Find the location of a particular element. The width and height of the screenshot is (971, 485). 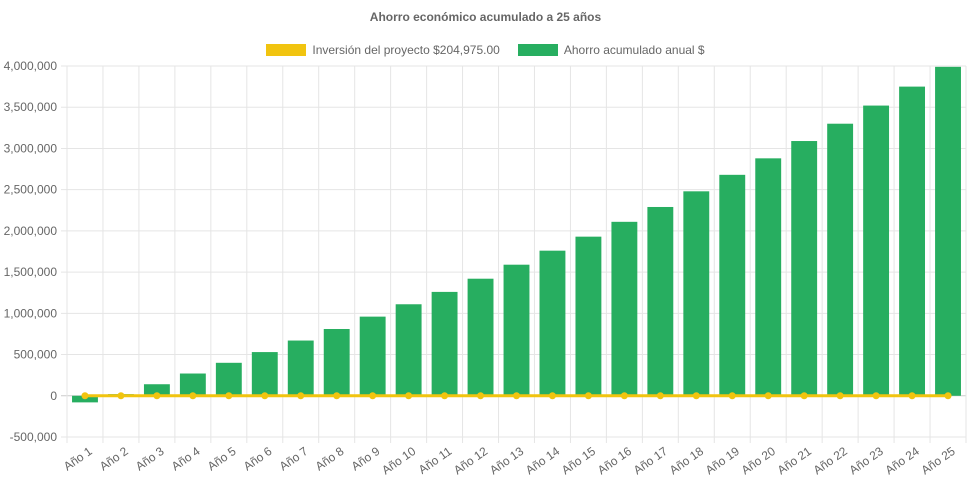

x-tick-label: Año 13 is located at coordinates (506, 460).